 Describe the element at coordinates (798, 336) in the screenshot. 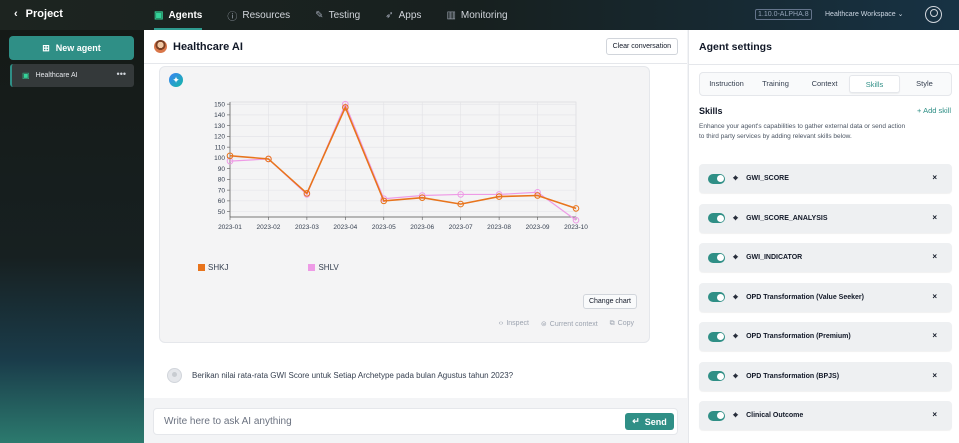

I see `skill-name: OPD Transformation (Premium)` at that location.